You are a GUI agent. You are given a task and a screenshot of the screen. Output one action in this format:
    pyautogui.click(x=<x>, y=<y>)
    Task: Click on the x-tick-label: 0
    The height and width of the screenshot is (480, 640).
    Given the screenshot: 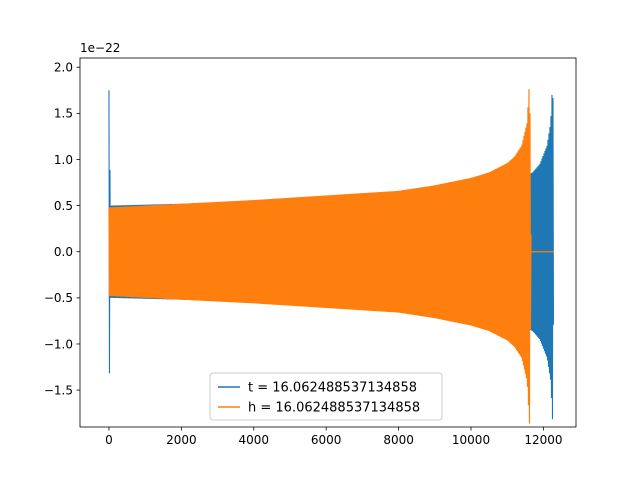 What is the action you would take?
    pyautogui.click(x=109, y=440)
    